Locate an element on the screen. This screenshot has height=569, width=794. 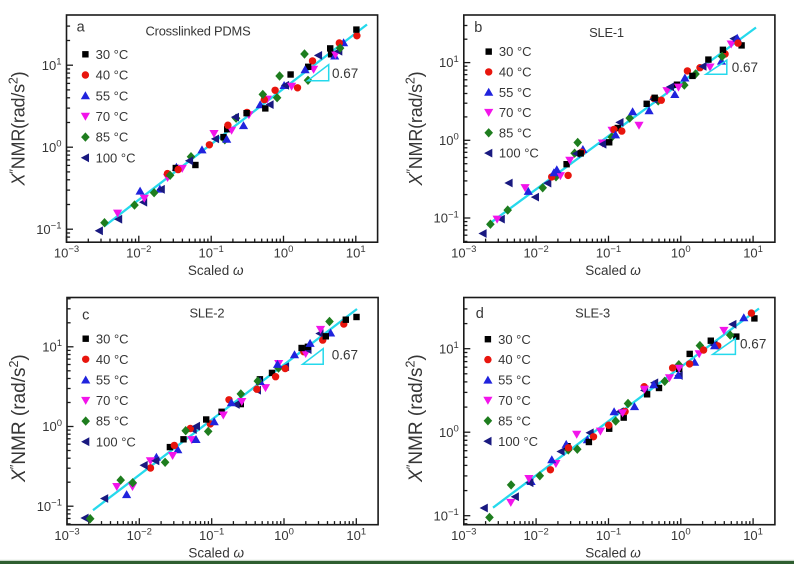
svg-text: b is located at coordinates (478, 28).